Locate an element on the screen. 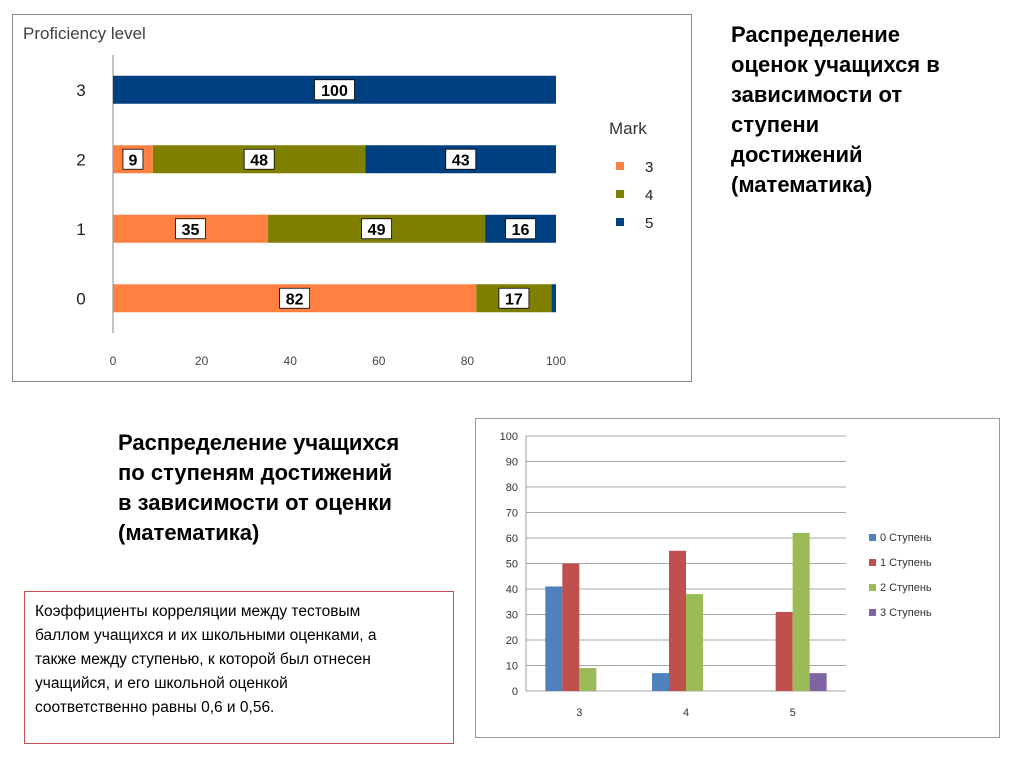 The height and width of the screenshot is (768, 1024). legend-label: 2 Ступень is located at coordinates (906, 588).